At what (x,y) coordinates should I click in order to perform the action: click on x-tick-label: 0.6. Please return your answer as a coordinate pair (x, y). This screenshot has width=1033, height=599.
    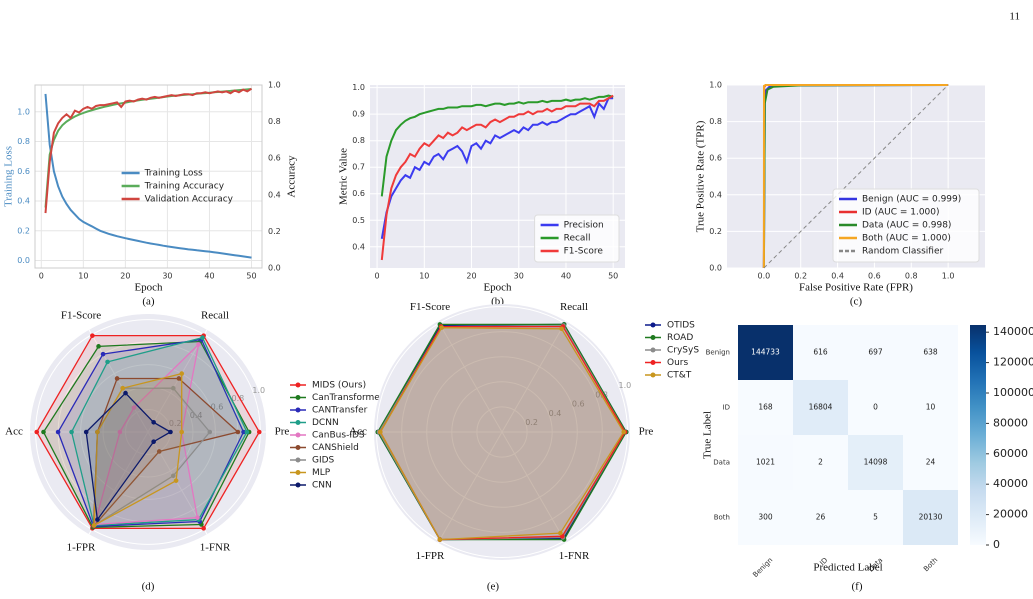
    Looking at the image, I should click on (874, 276).